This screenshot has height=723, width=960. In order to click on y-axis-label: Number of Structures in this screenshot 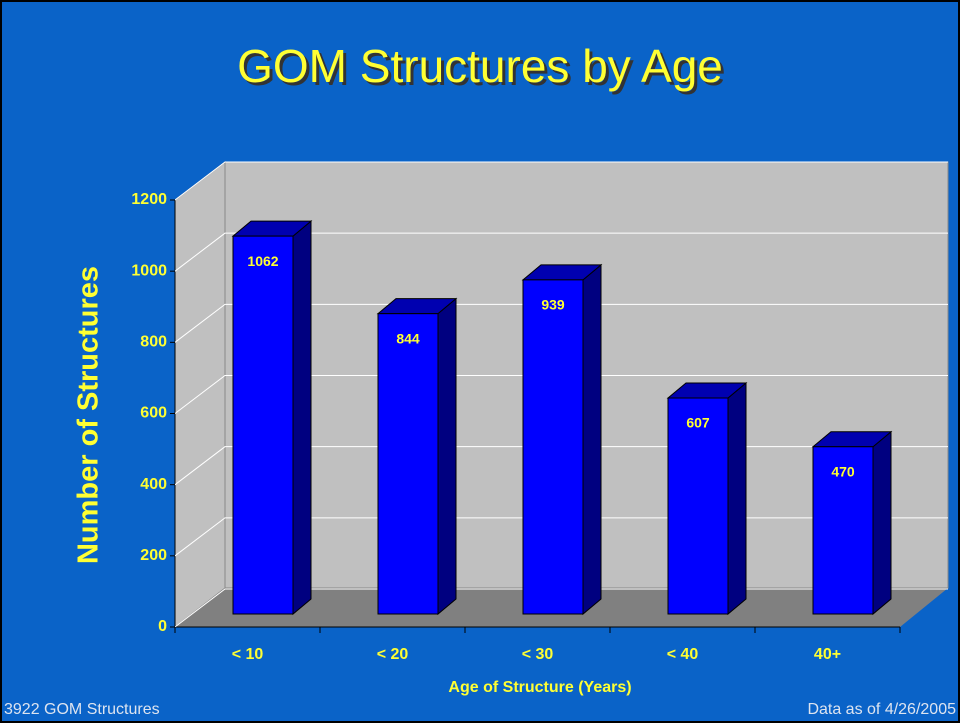, I will do `click(89, 415)`.